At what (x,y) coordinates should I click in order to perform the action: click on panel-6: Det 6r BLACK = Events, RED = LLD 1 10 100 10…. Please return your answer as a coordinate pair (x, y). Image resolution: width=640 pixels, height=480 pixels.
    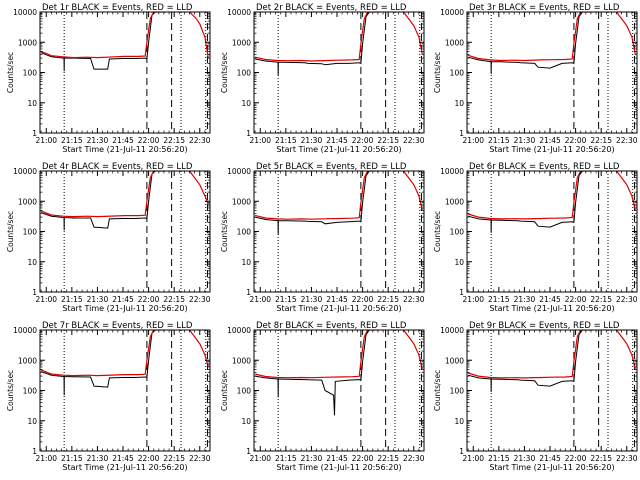
    Looking at the image, I should click on (535, 237).